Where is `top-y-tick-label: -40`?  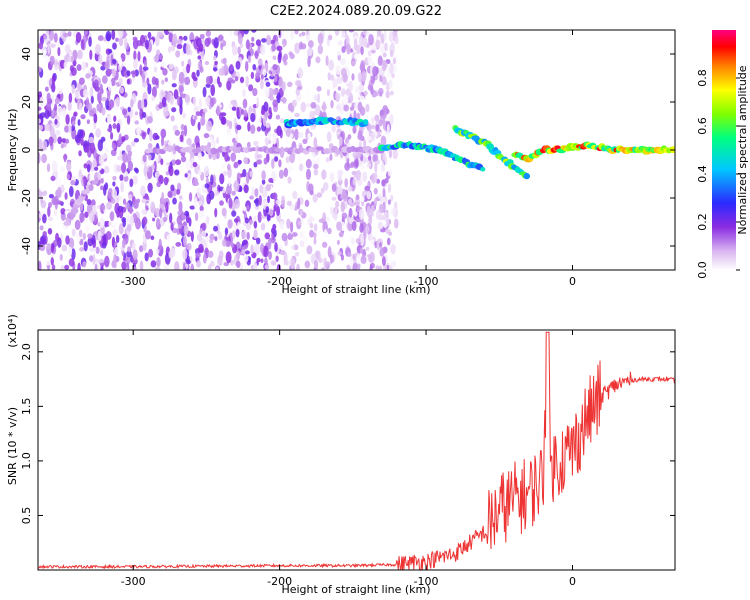
top-y-tick-label: -40 is located at coordinates (26, 246).